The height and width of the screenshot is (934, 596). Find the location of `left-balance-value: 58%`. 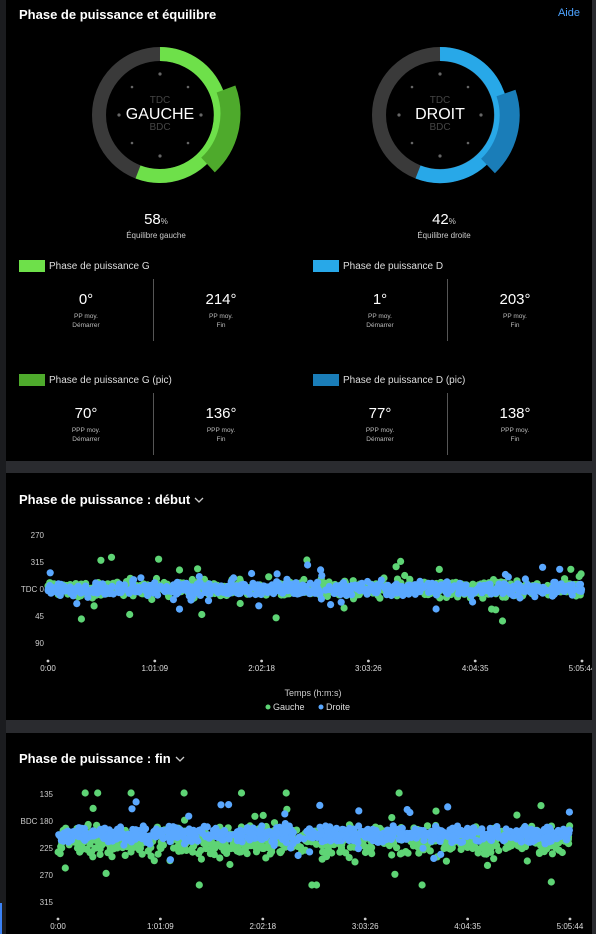

left-balance-value: 58% is located at coordinates (156, 219).